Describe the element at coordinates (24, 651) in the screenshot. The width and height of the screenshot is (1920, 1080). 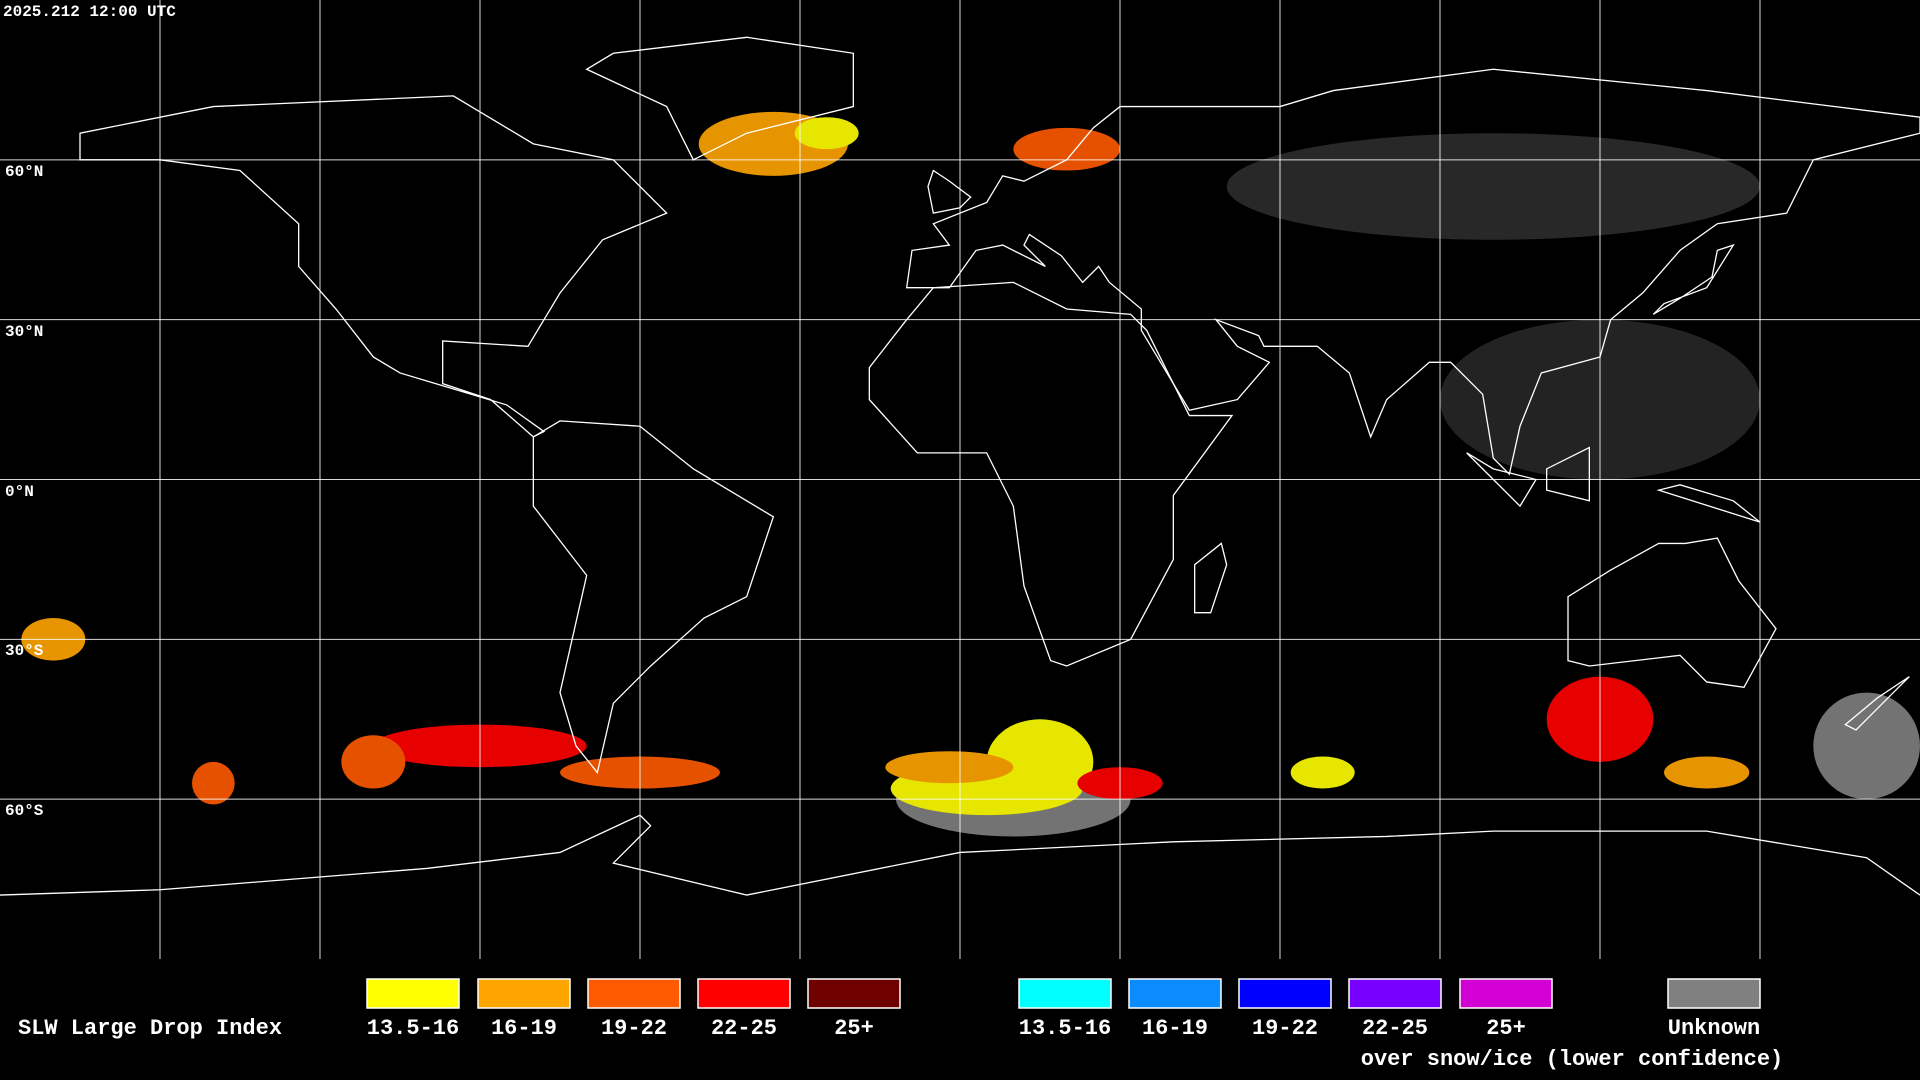
I see `latitude-label: 30°S` at that location.